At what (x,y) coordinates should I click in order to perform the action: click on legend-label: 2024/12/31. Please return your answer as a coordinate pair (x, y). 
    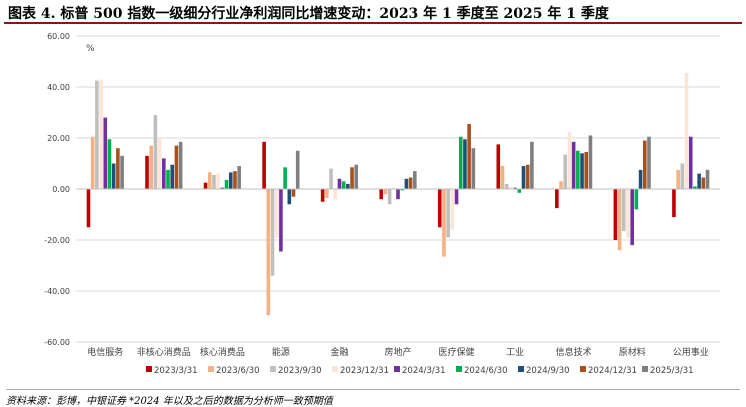
    Looking at the image, I should click on (612, 371).